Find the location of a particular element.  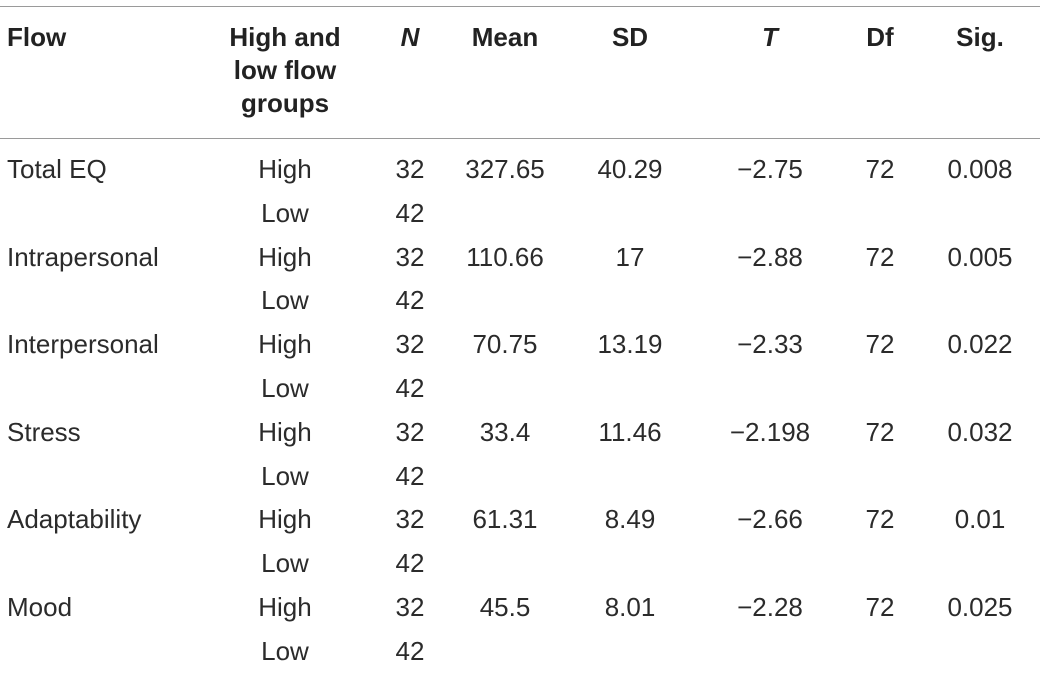

cell-sd: 8.49 is located at coordinates (630, 519).